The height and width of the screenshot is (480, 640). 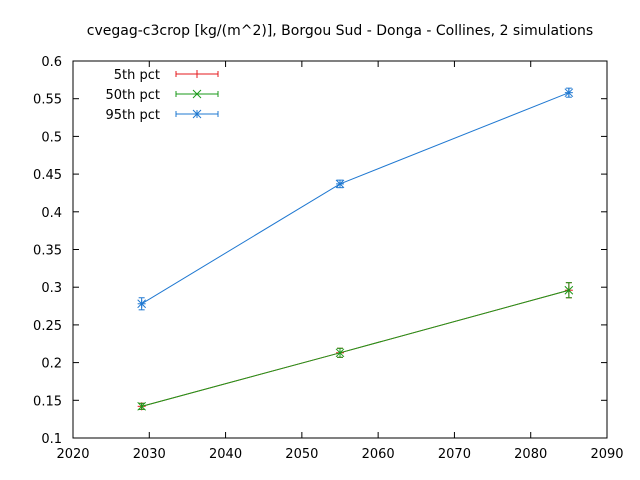 I want to click on y-tick-label: 0.55, so click(x=47, y=100).